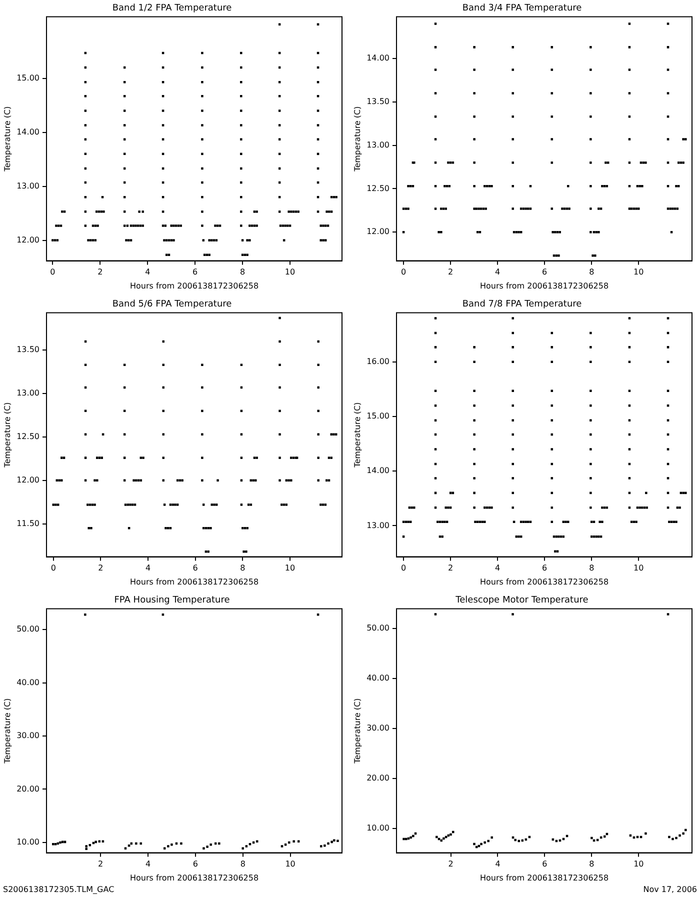 The image size is (700, 900). I want to click on chart-title: Band 7/8 FPA Temperature, so click(522, 305).